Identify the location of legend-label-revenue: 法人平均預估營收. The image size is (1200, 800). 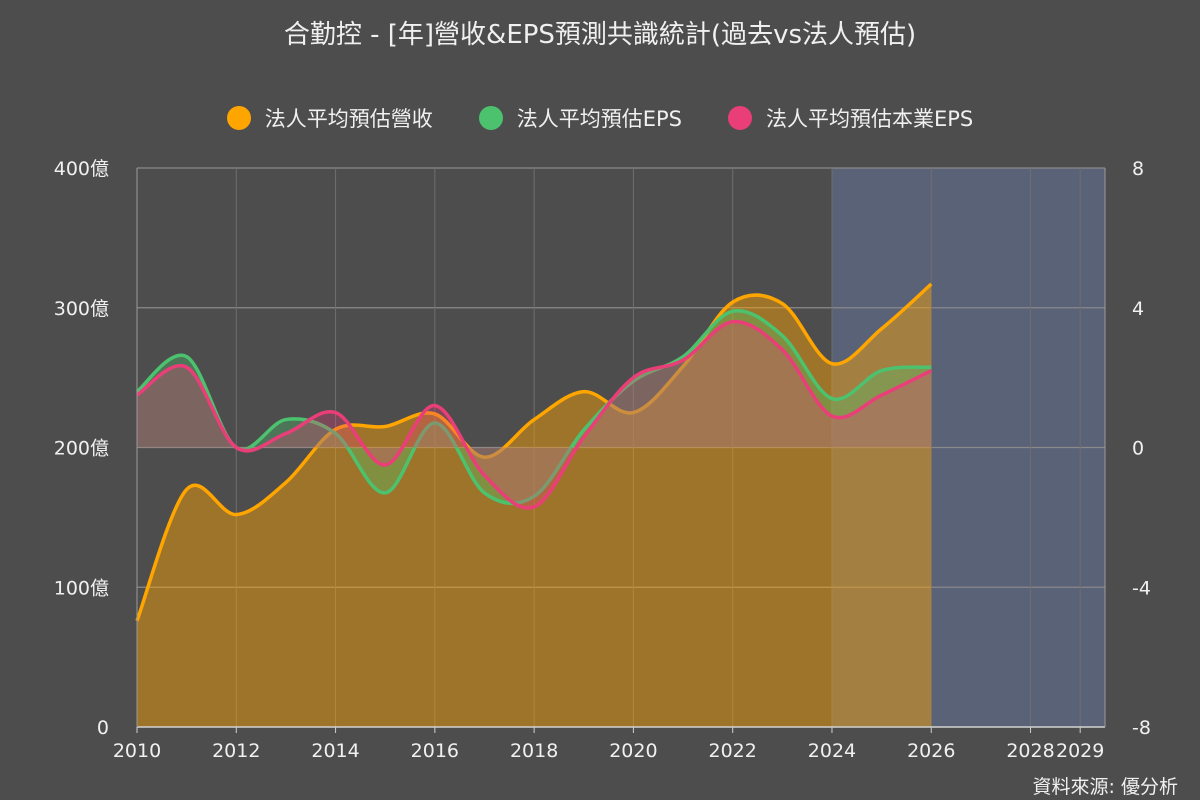
(348, 119).